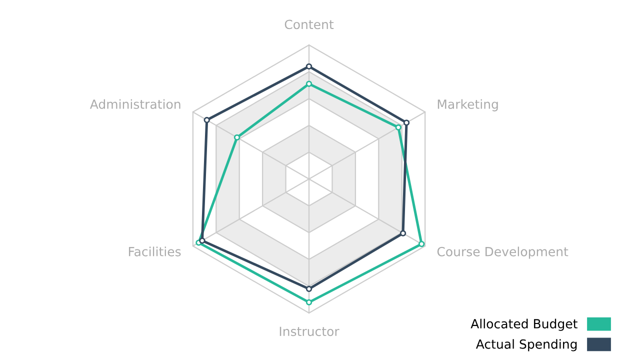 The width and height of the screenshot is (619, 360). I want to click on spoke-label: Marketing, so click(468, 105).